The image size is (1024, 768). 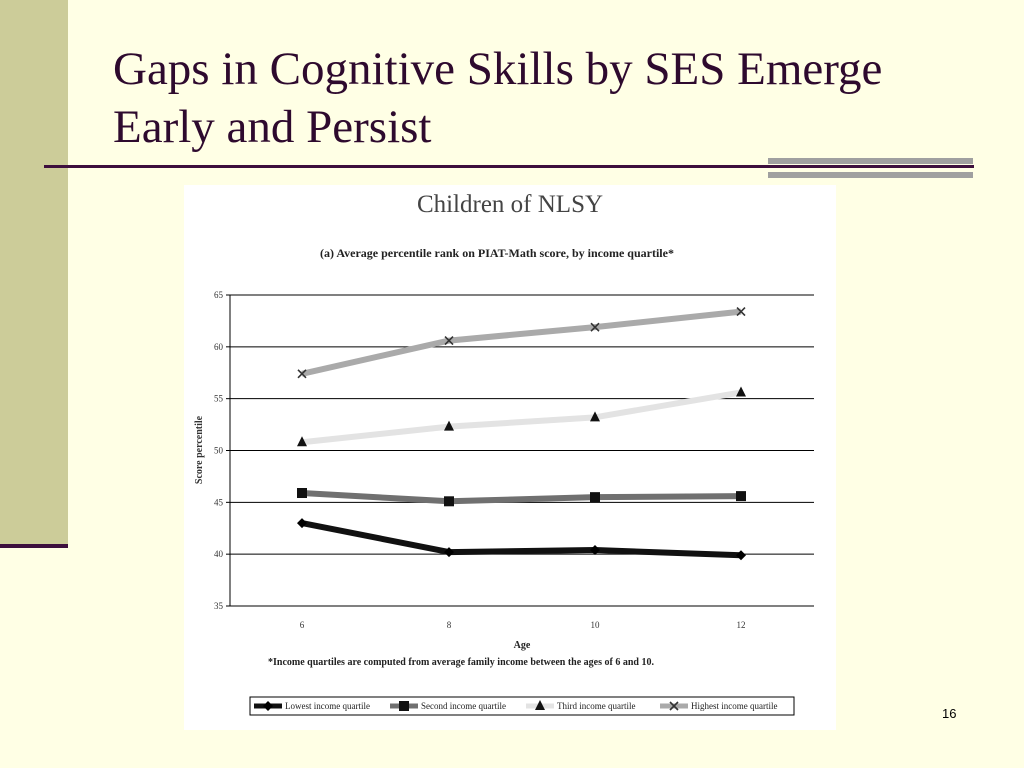 What do you see at coordinates (510, 204) in the screenshot?
I see `chart-title: Children of NLSY` at bounding box center [510, 204].